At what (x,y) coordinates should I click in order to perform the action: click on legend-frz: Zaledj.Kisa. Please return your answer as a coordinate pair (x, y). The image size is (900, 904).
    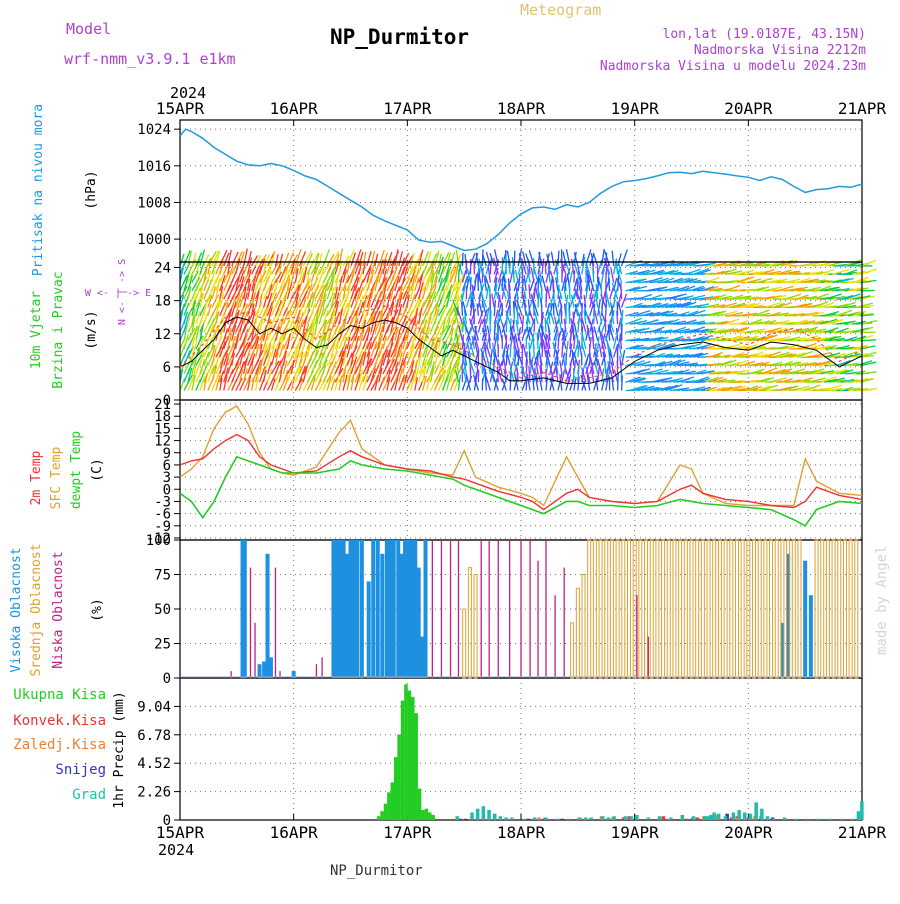
    Looking at the image, I should click on (59, 745).